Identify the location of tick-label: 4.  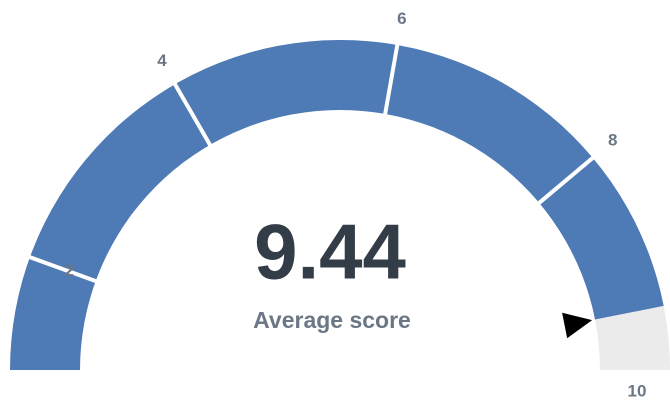
(162, 60).